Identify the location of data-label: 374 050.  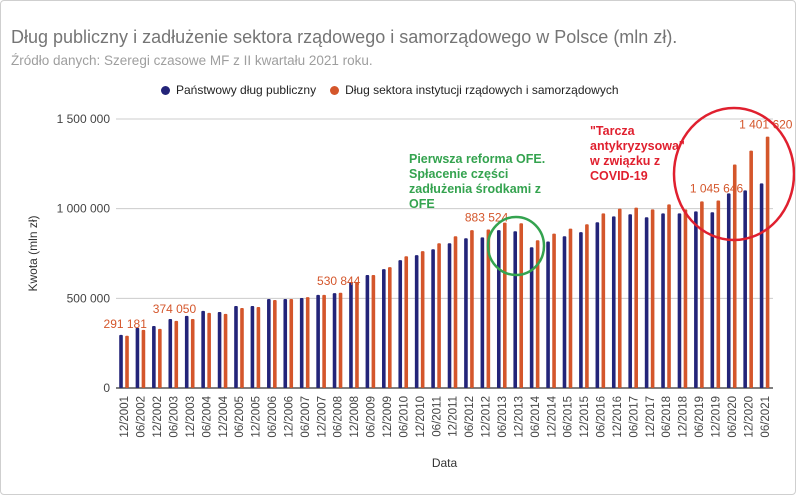
(175, 309).